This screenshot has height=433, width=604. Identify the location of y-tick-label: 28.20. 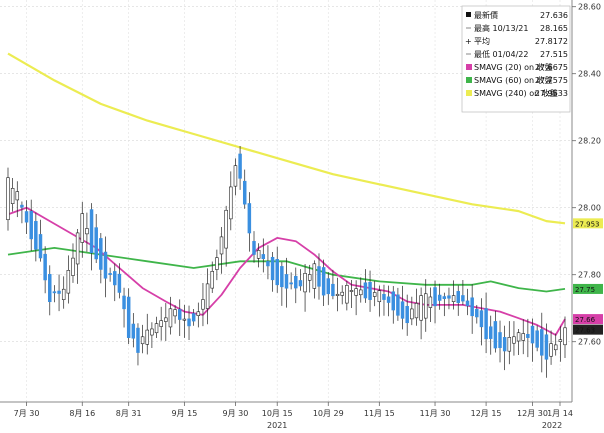
(589, 141).